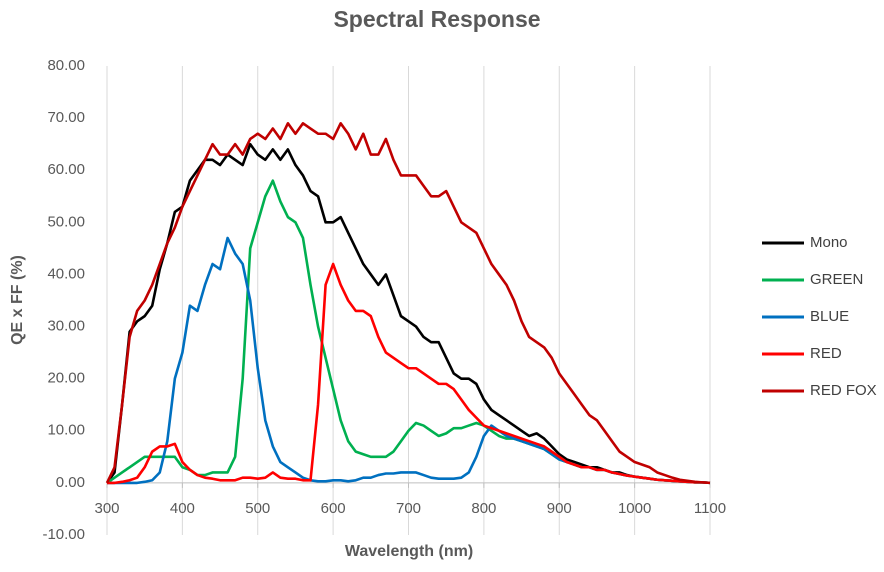 This screenshot has width=884, height=572. Describe the element at coordinates (17, 300) in the screenshot. I see `y-axis-title: QE x FF (%)` at that location.